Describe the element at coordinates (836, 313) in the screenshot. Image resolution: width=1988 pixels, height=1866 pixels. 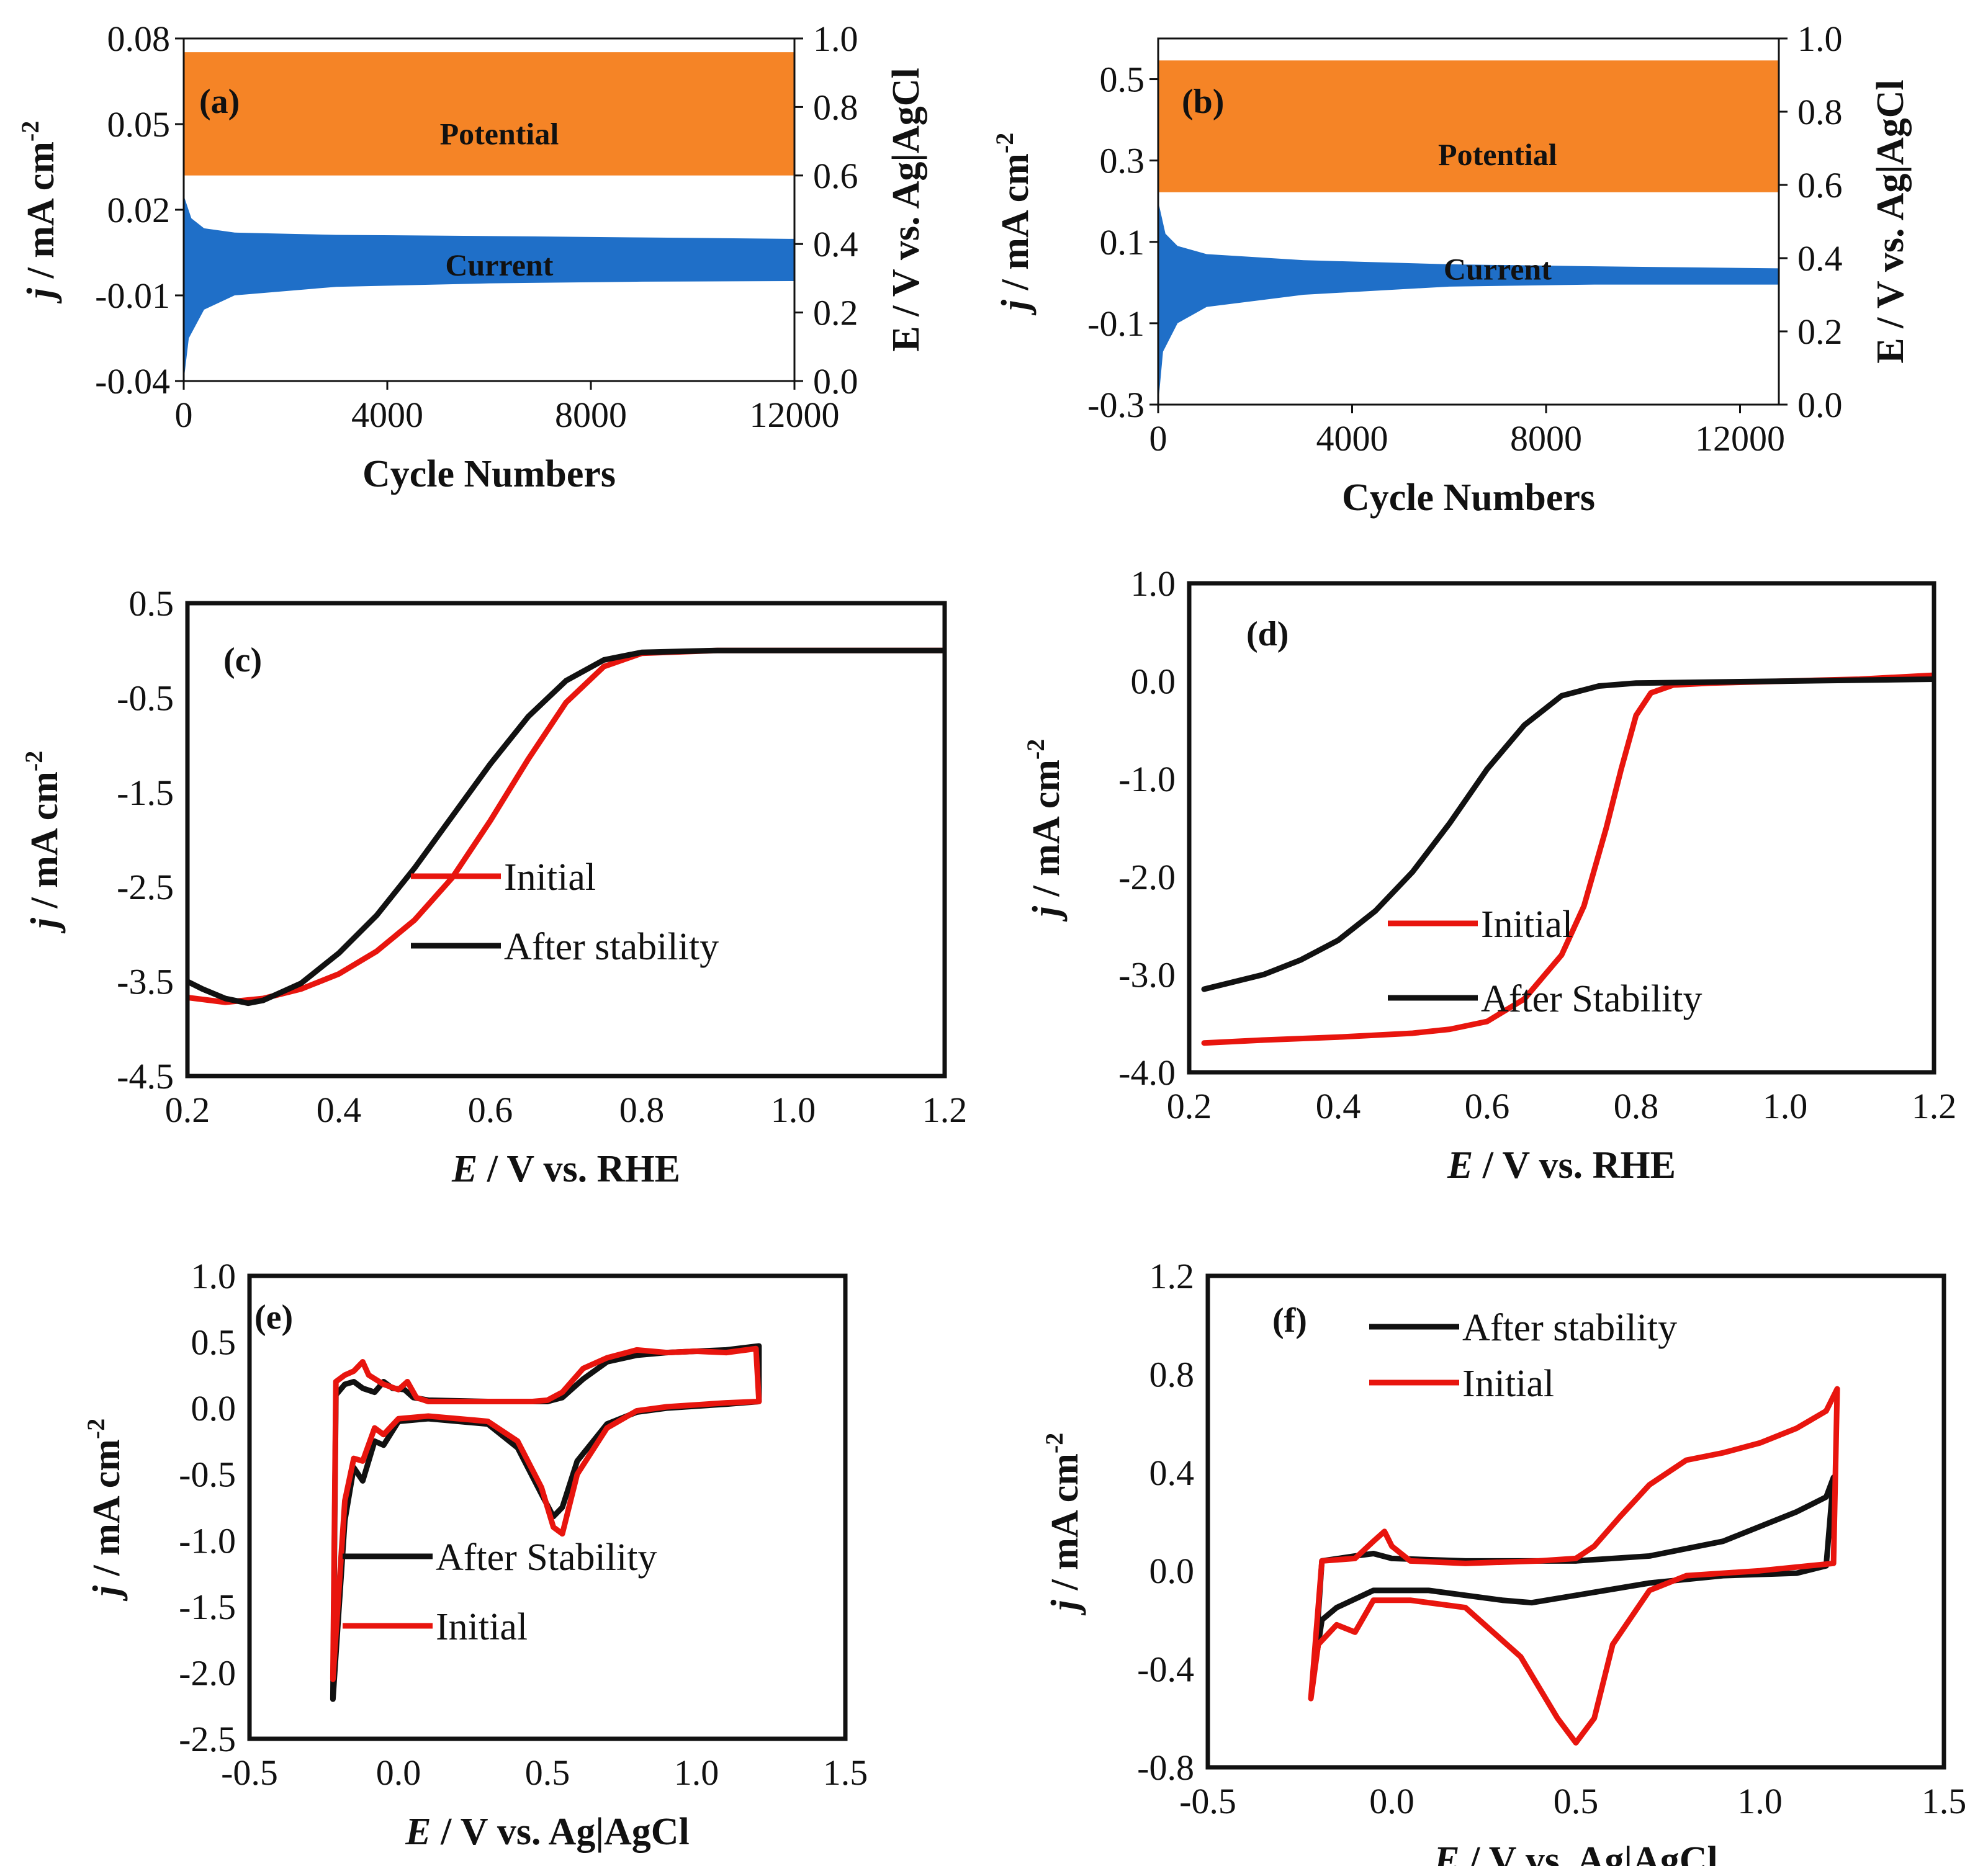
I see `y2-tick-label: 0.2` at that location.